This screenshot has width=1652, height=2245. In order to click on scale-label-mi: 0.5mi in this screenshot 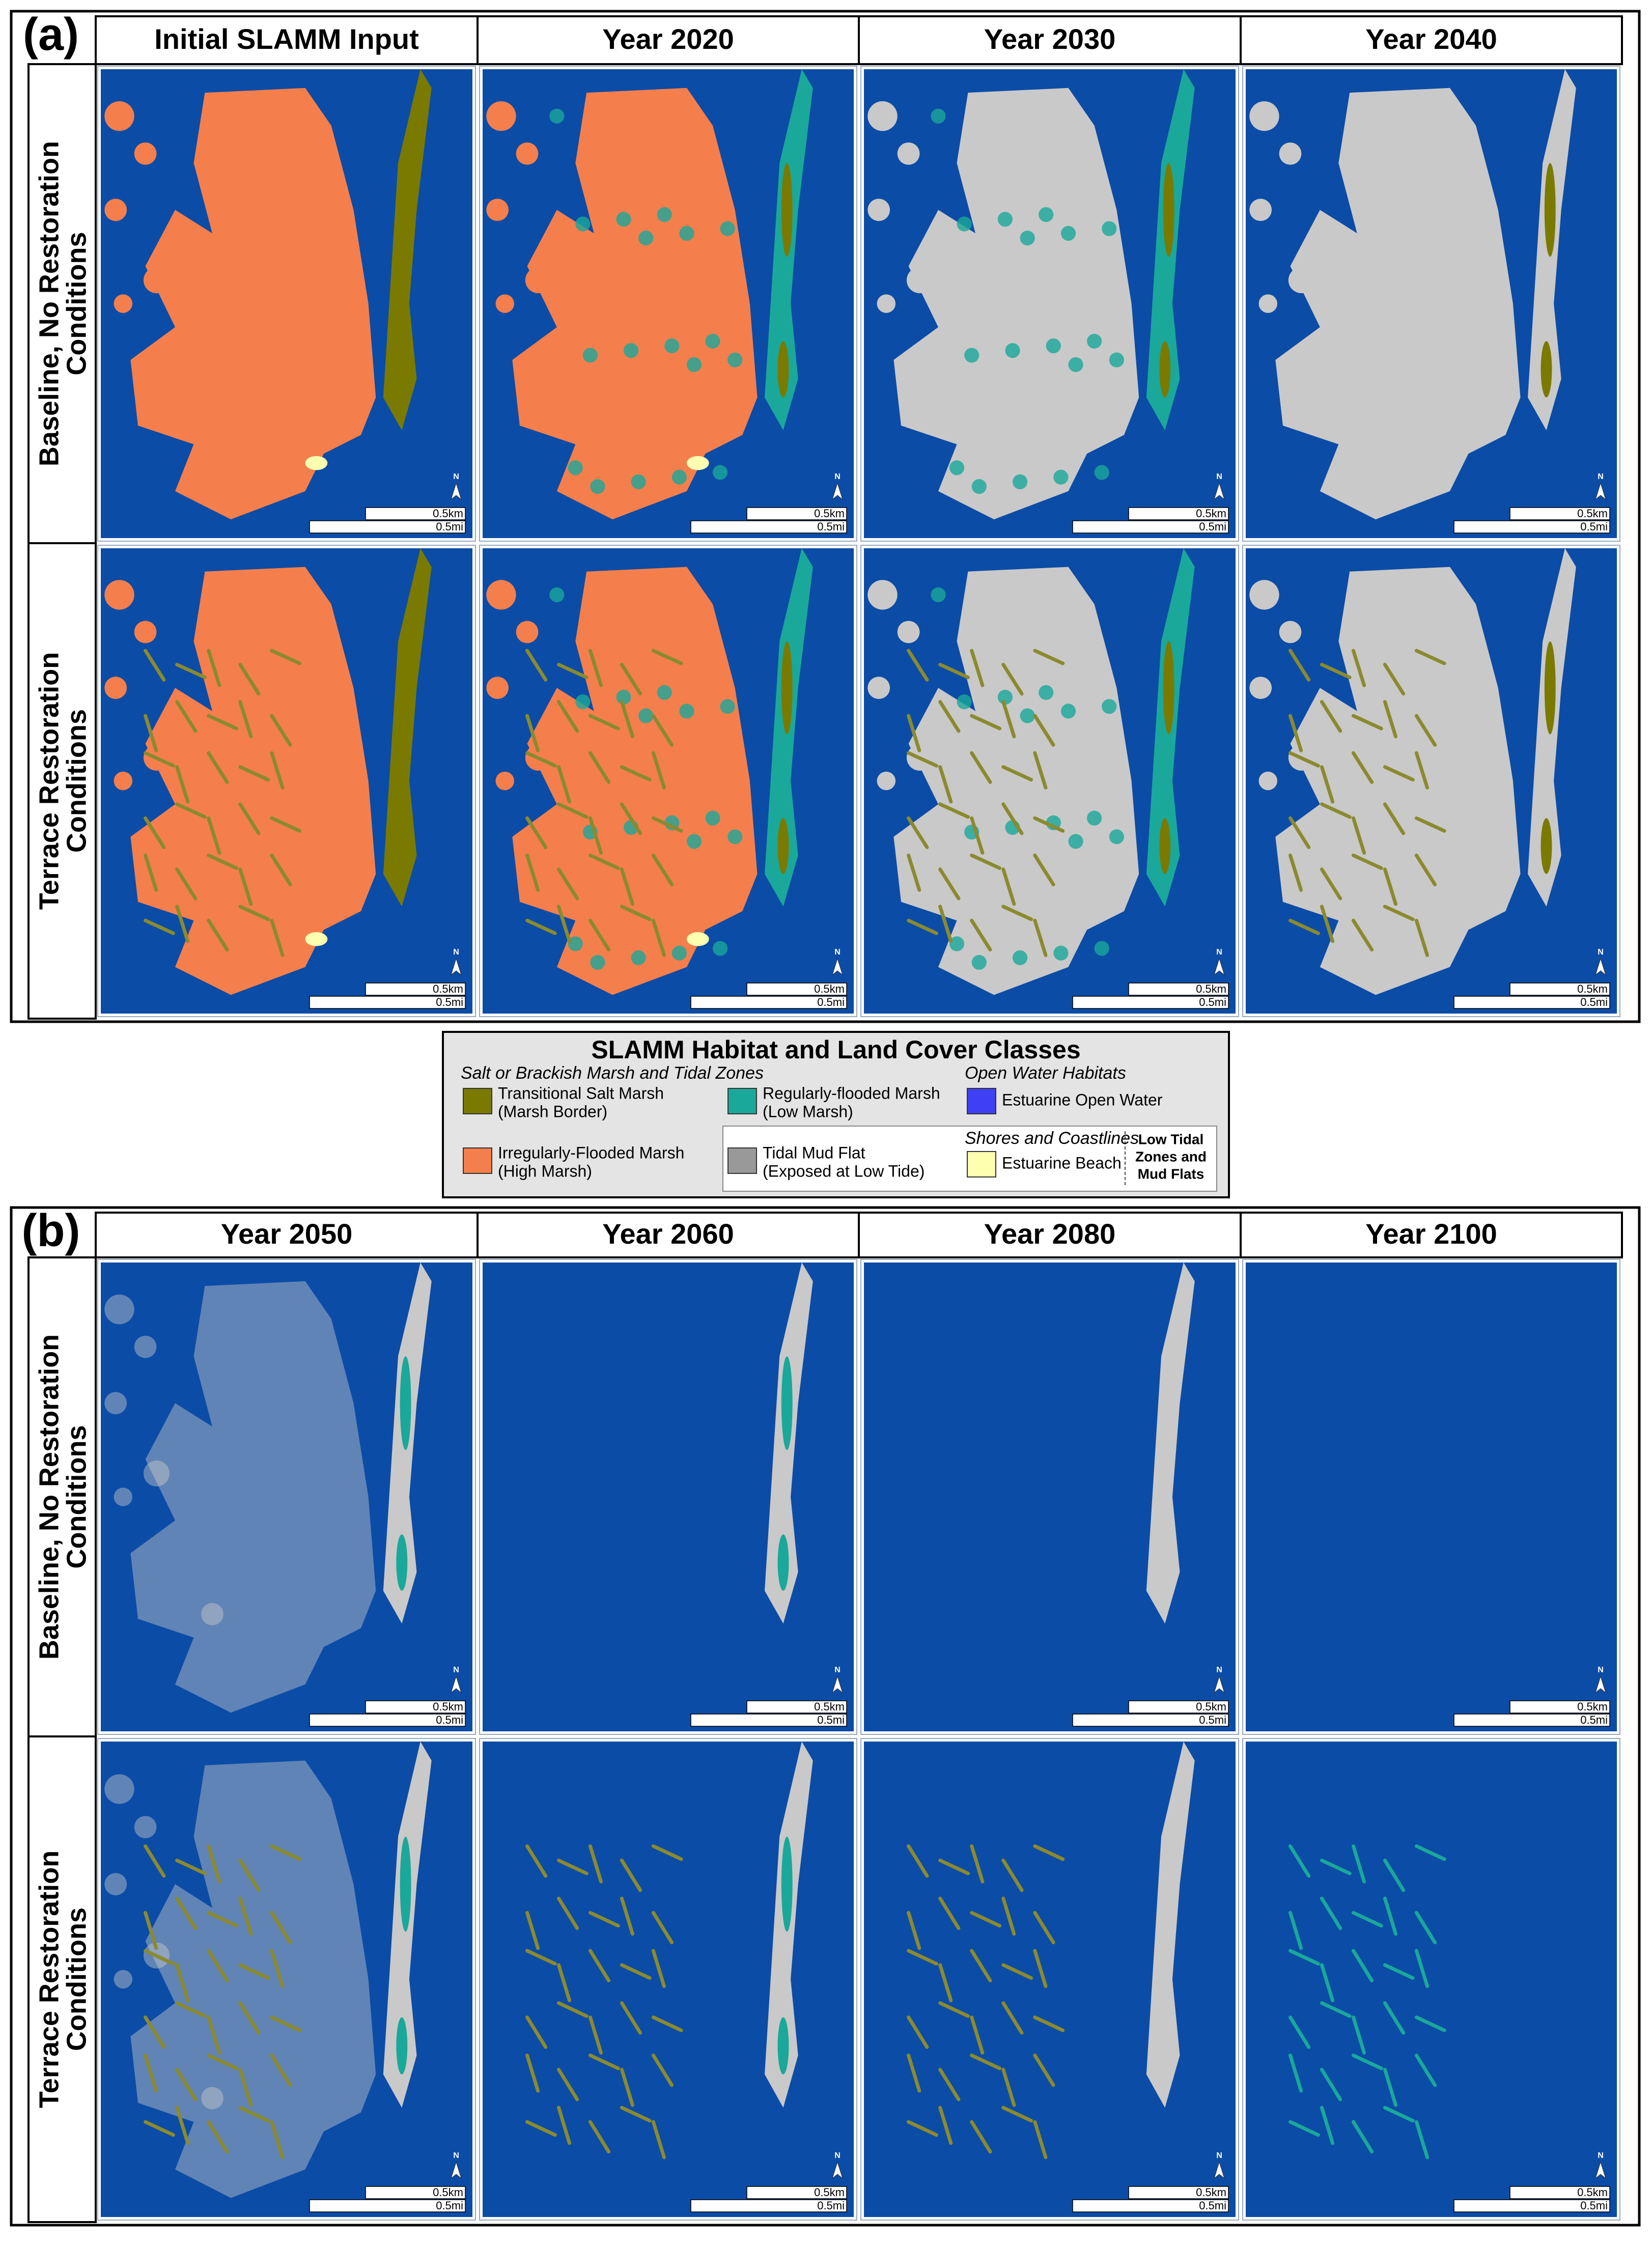, I will do `click(449, 2206)`.